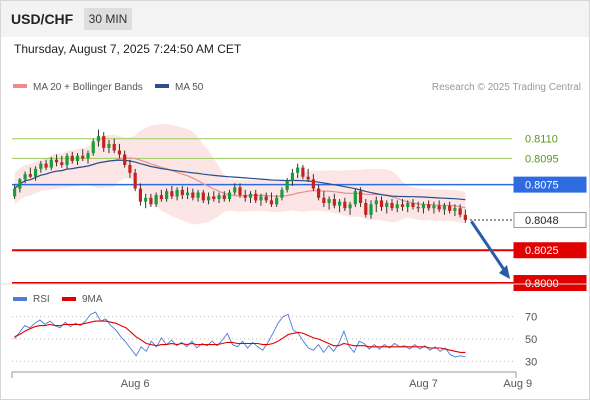 The height and width of the screenshot is (400, 590). Describe the element at coordinates (542, 251) in the screenshot. I see `level-label-0.8025: 0.8025` at that location.